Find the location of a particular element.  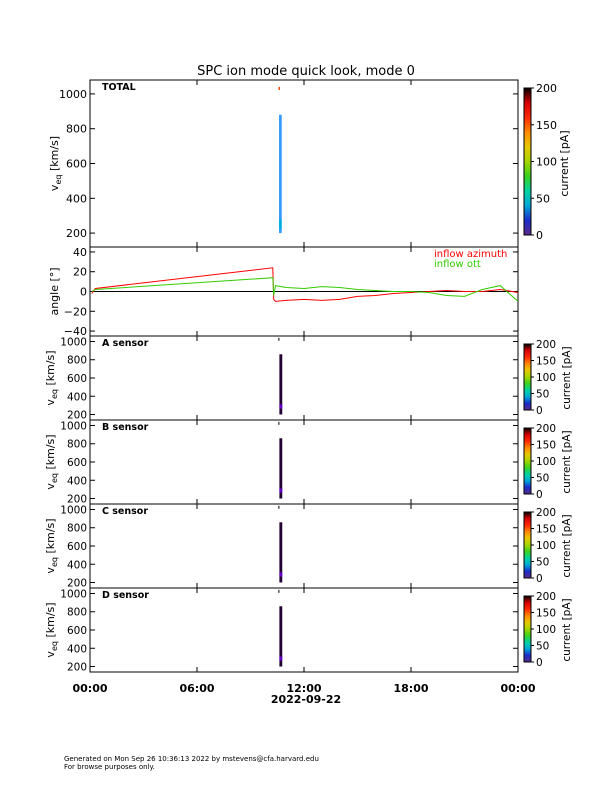

panel-d-colorbar-tick-label: 50 is located at coordinates (542, 647).